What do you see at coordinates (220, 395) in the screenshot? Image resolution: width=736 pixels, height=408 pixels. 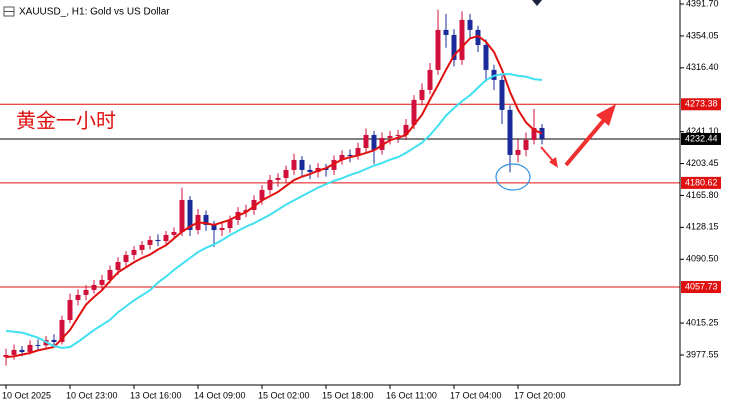 I see `x-tick-label: 14 Oct 09:00` at bounding box center [220, 395].